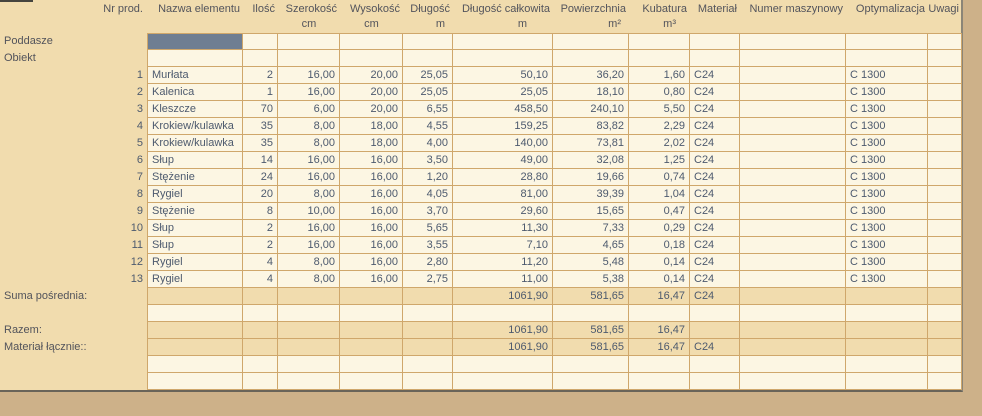 The height and width of the screenshot is (416, 982). Describe the element at coordinates (260, 160) in the screenshot. I see `cell-ilosc: 14` at that location.